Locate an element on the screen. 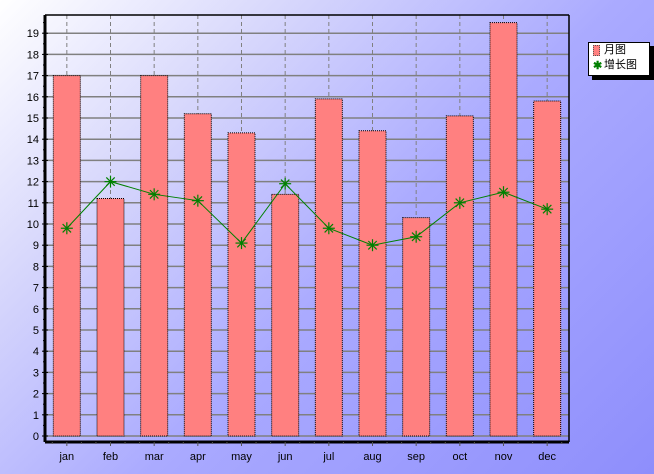 The width and height of the screenshot is (654, 474). bar-jan is located at coordinates (66, 256).